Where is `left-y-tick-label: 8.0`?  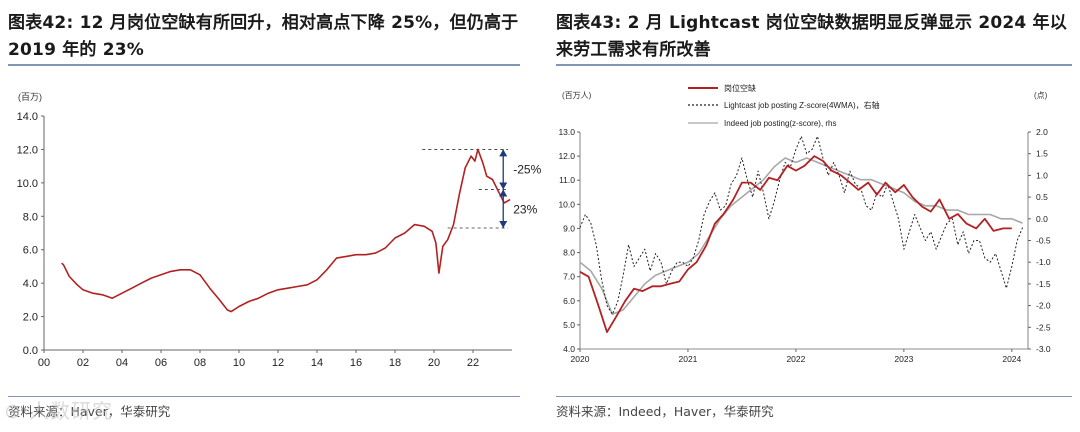 left-y-tick-label: 8.0 is located at coordinates (30, 217).